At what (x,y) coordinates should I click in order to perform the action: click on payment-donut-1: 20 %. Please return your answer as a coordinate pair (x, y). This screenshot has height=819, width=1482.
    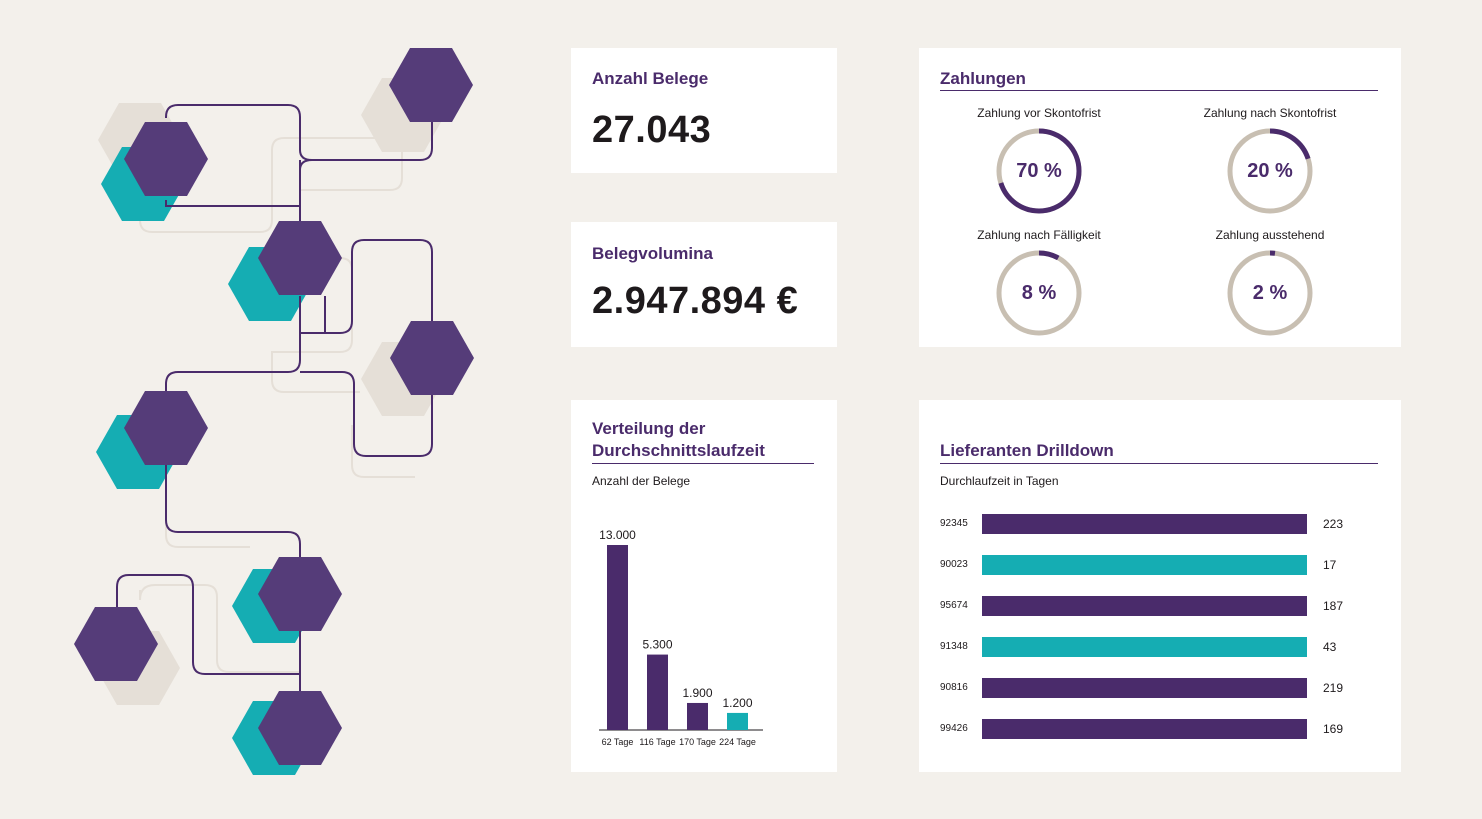
    Looking at the image, I should click on (1270, 171).